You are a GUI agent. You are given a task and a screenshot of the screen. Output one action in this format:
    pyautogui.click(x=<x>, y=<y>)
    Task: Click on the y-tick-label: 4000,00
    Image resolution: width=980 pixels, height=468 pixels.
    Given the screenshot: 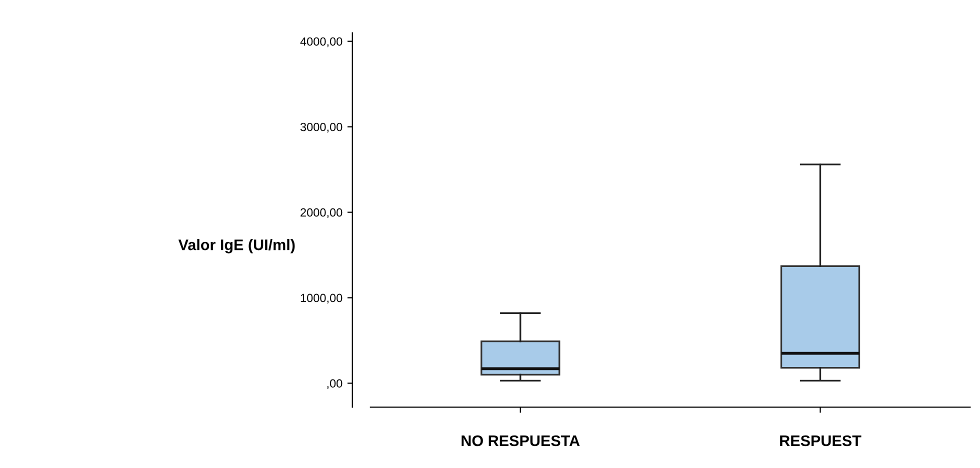 What is the action you would take?
    pyautogui.click(x=321, y=42)
    